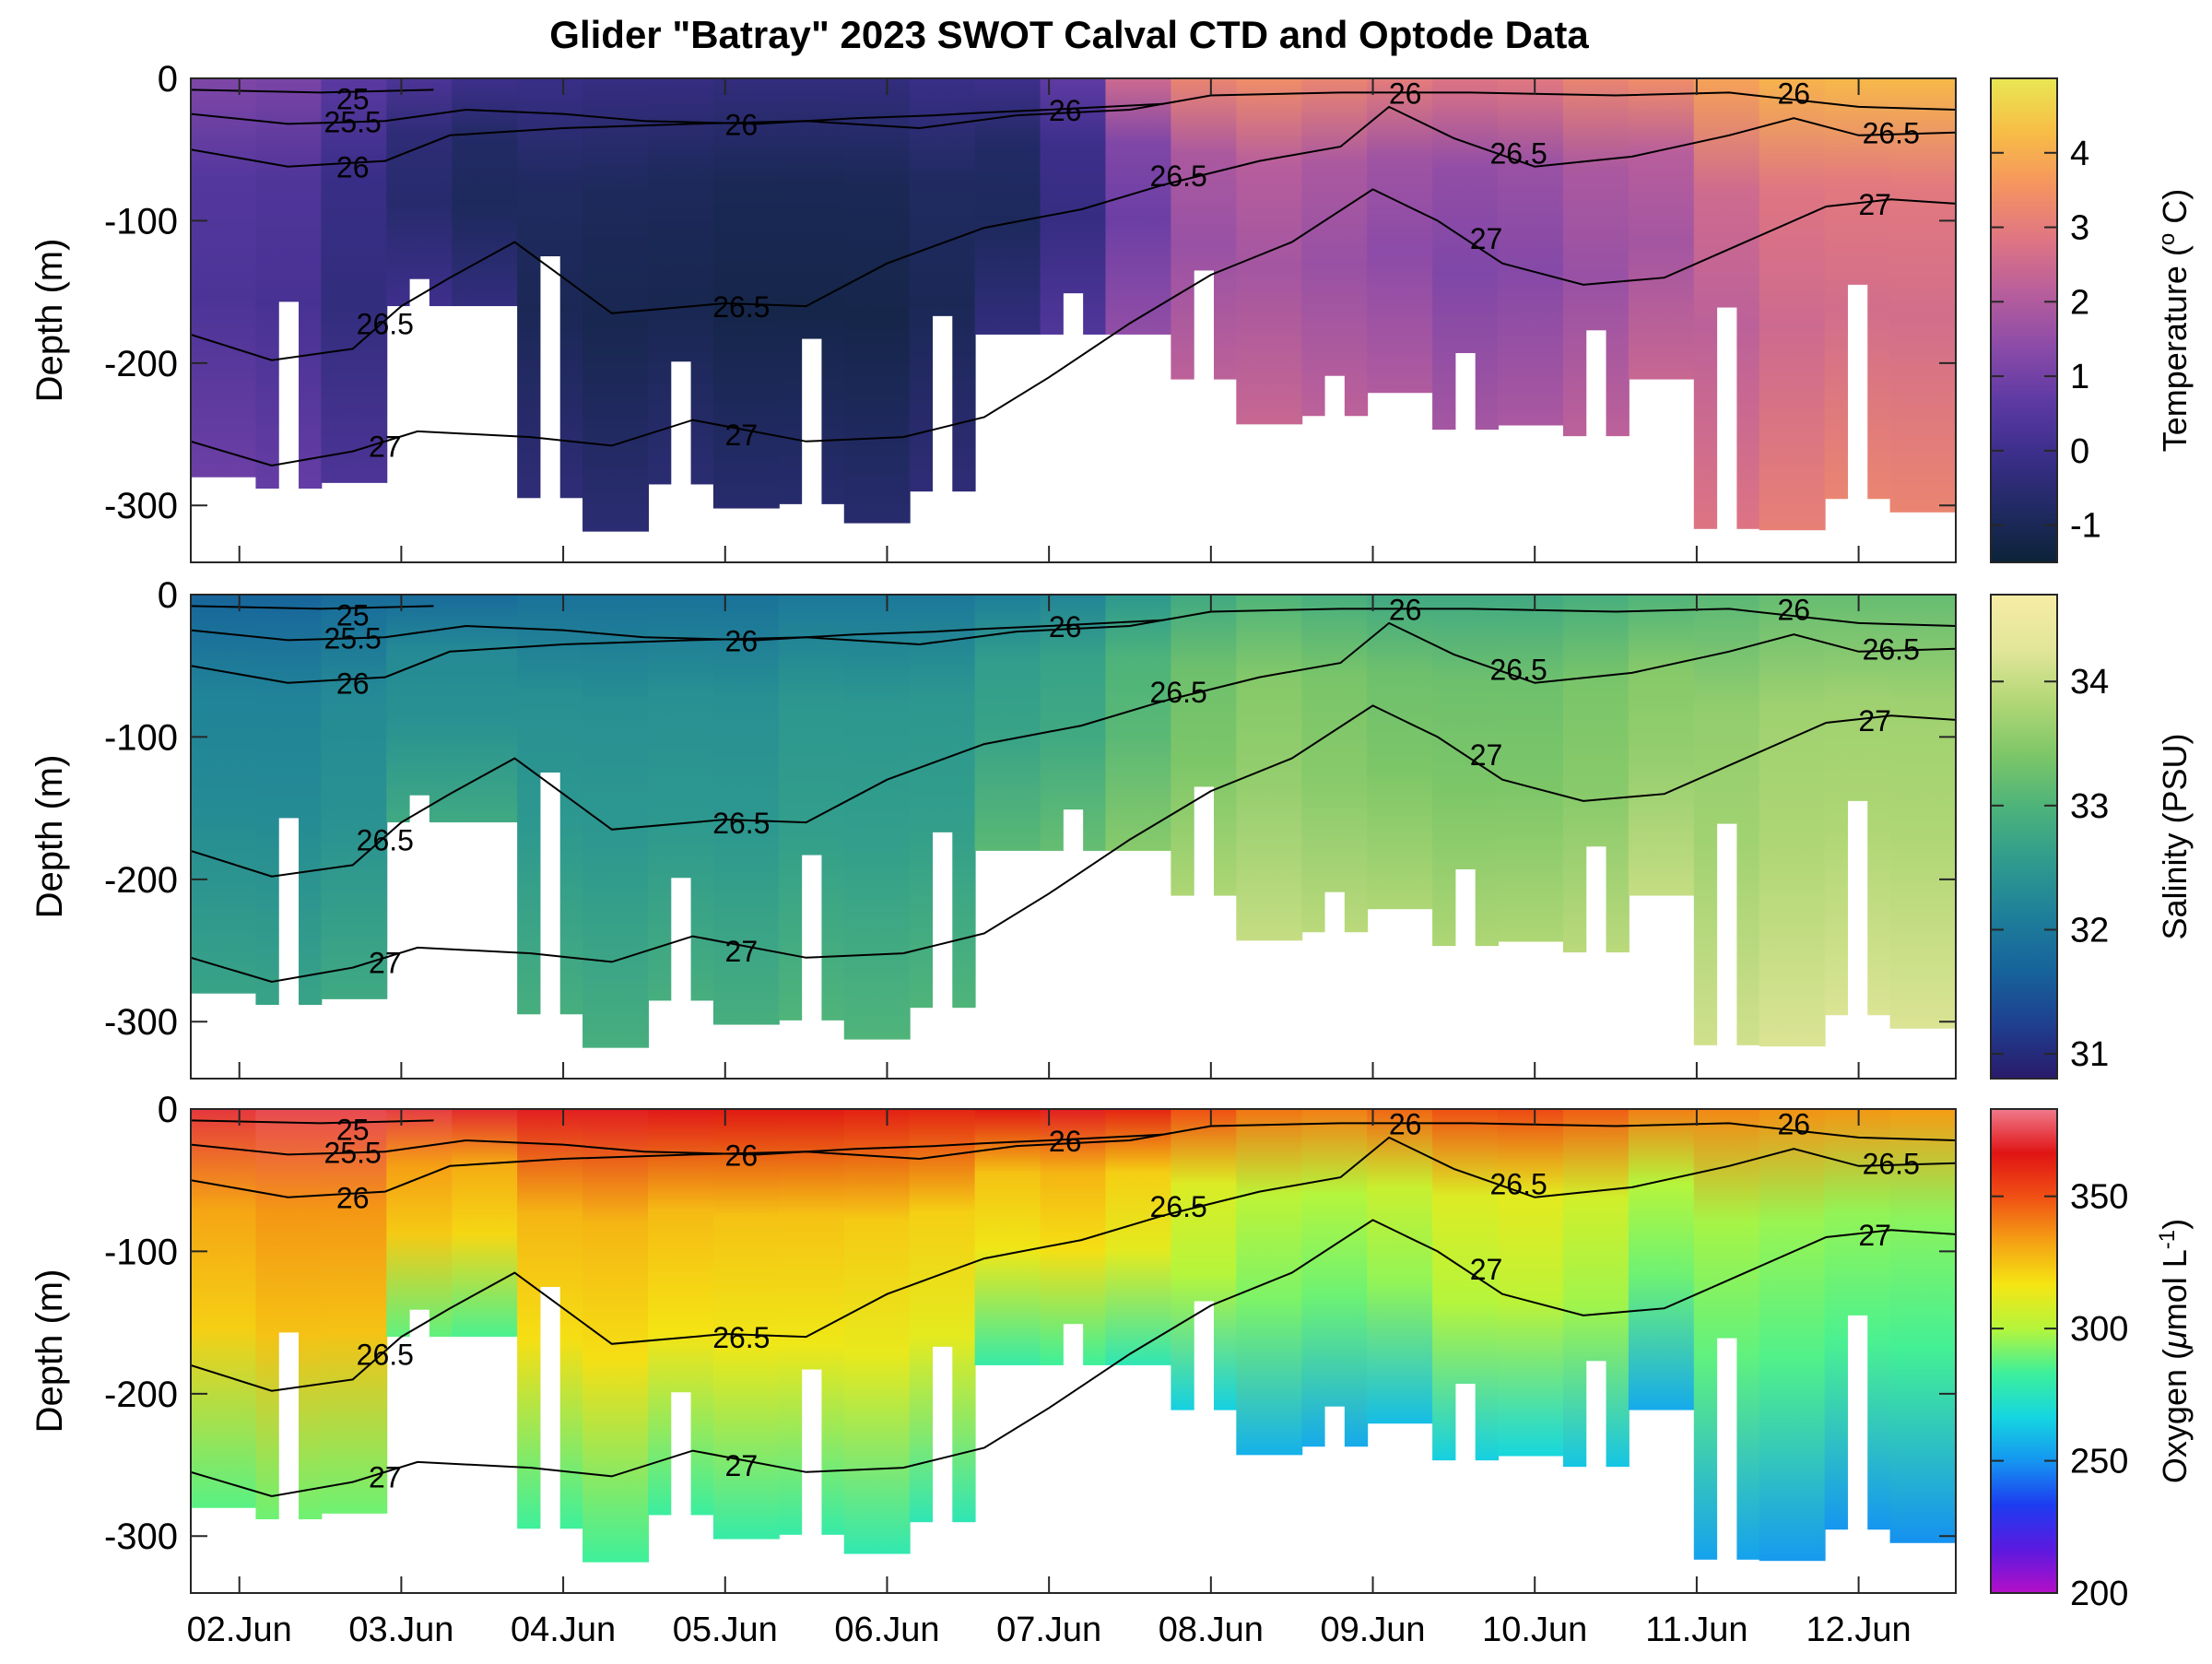  Describe the element at coordinates (141, 1022) in the screenshot. I see `y-tick-label: -300` at that location.